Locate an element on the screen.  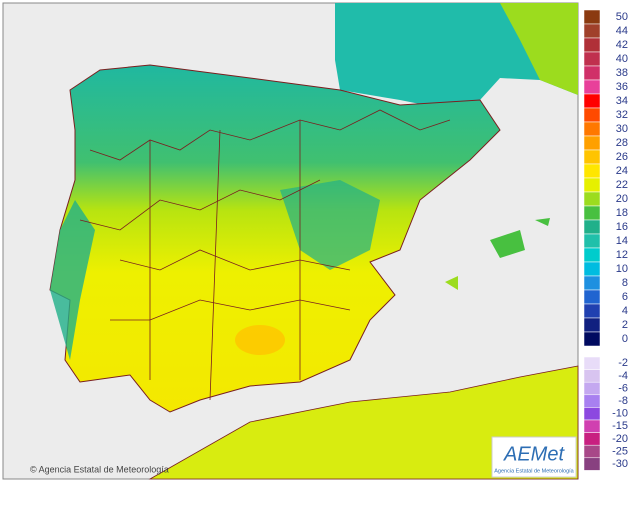
legend-label: -2 is located at coordinates (623, 363).